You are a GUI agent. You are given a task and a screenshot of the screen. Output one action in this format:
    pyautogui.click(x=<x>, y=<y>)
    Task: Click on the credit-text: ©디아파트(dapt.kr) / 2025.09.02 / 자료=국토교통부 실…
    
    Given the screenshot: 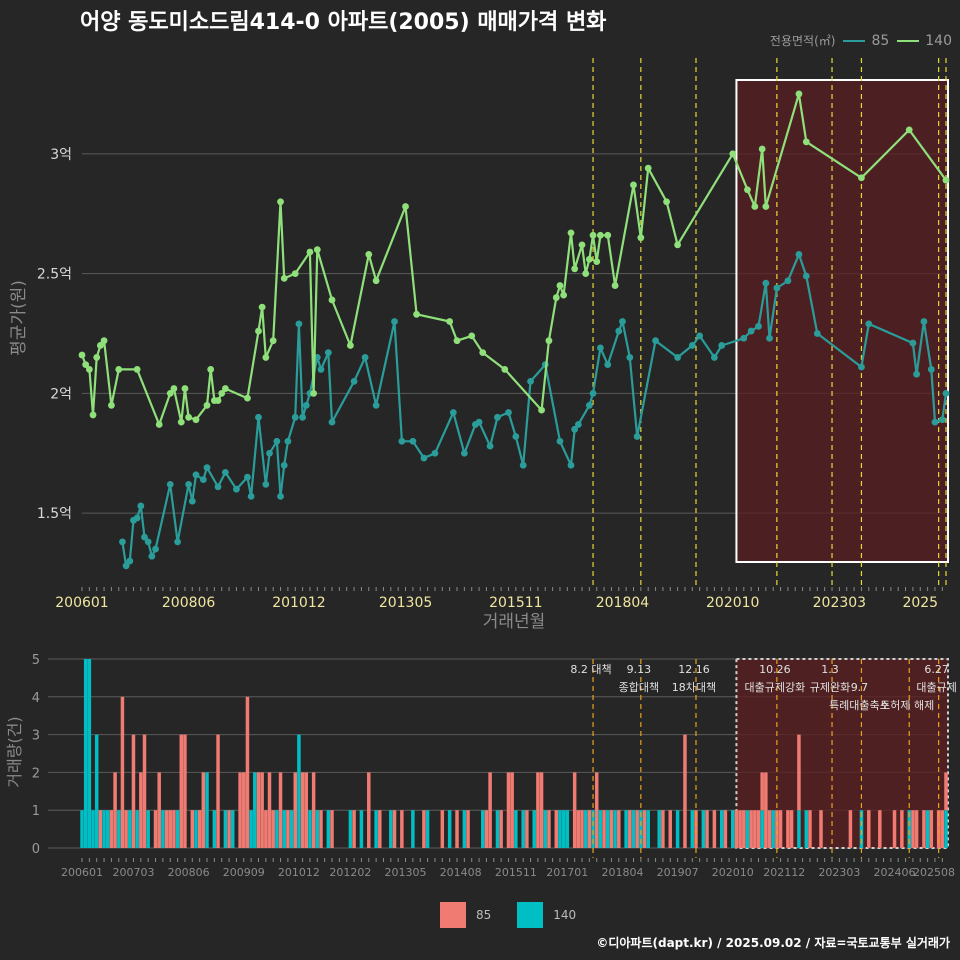 What is the action you would take?
    pyautogui.click(x=773, y=943)
    